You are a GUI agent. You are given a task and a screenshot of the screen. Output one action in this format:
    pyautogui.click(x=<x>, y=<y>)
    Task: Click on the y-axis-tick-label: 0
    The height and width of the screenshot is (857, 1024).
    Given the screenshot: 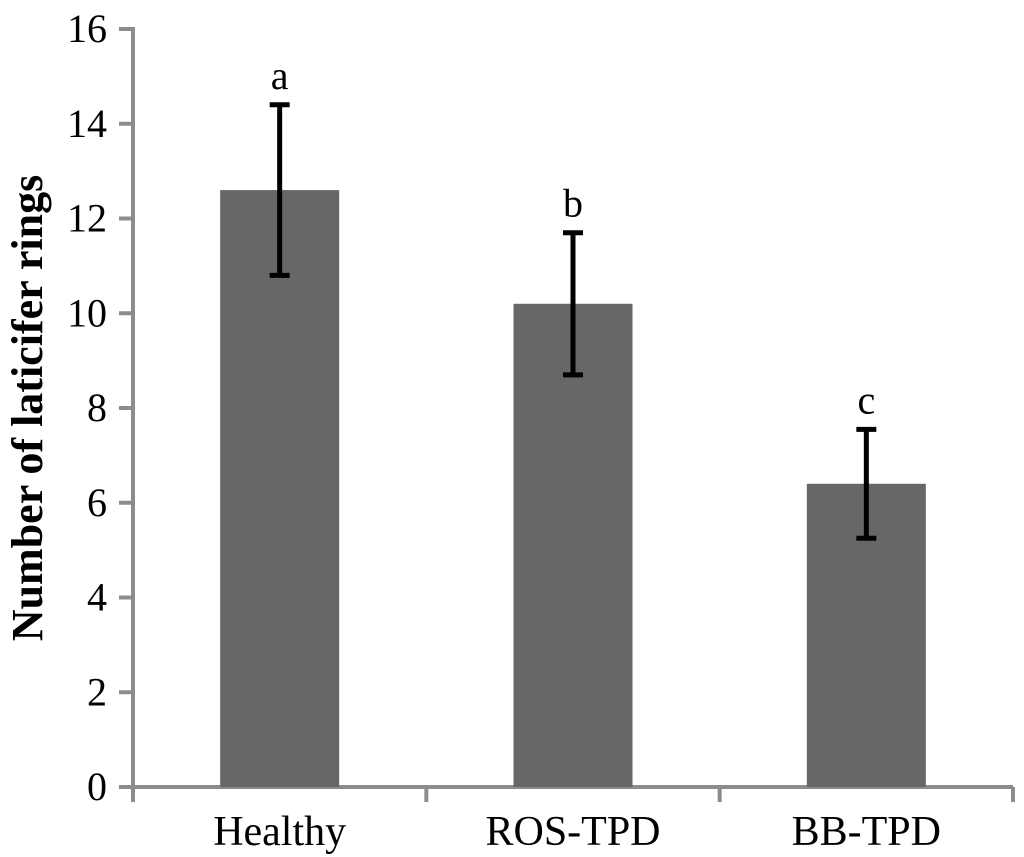 What is the action you would take?
    pyautogui.click(x=97, y=786)
    